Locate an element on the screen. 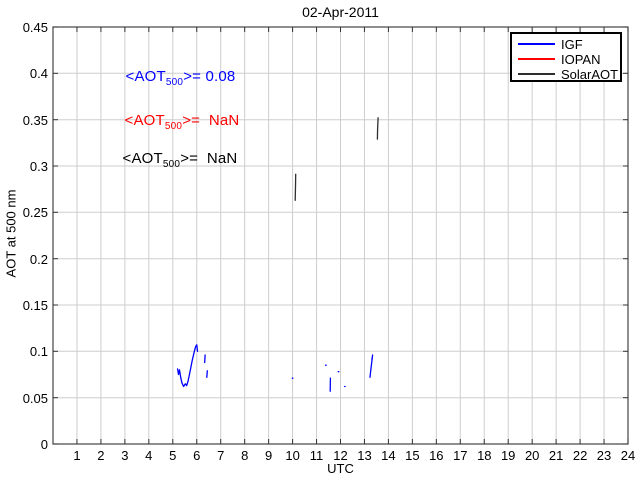 This screenshot has height=480, width=640. y-tick-label: 0.4 is located at coordinates (38, 74).